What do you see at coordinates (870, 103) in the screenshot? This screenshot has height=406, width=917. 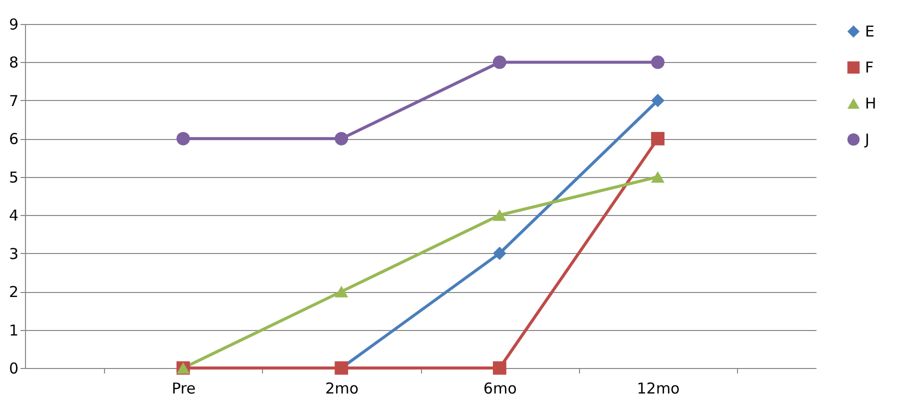 I see `legend-label: H` at bounding box center [870, 103].